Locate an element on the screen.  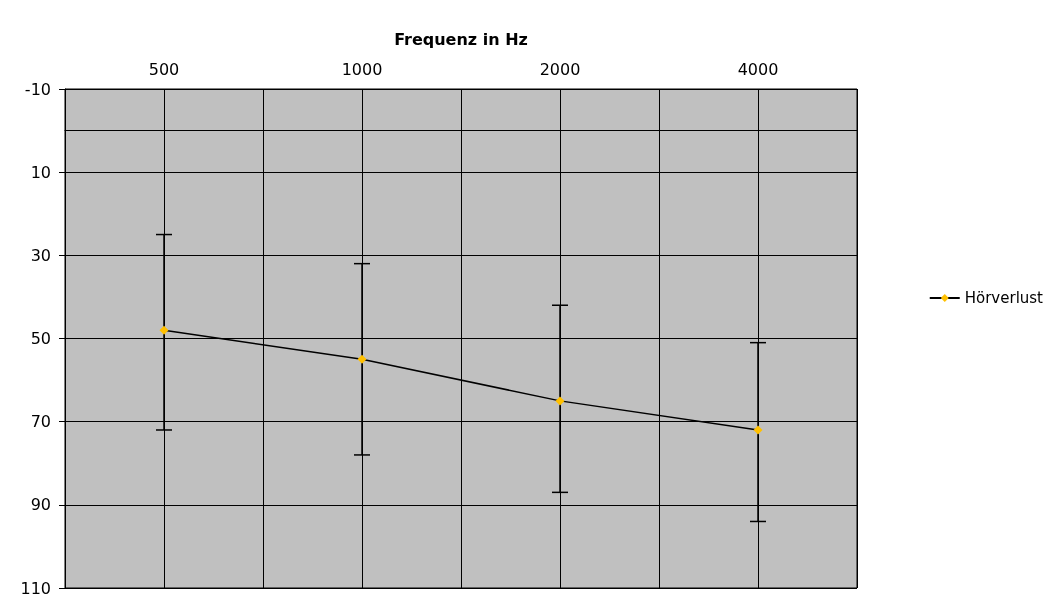
x-tick-label: 2000 is located at coordinates (560, 69).